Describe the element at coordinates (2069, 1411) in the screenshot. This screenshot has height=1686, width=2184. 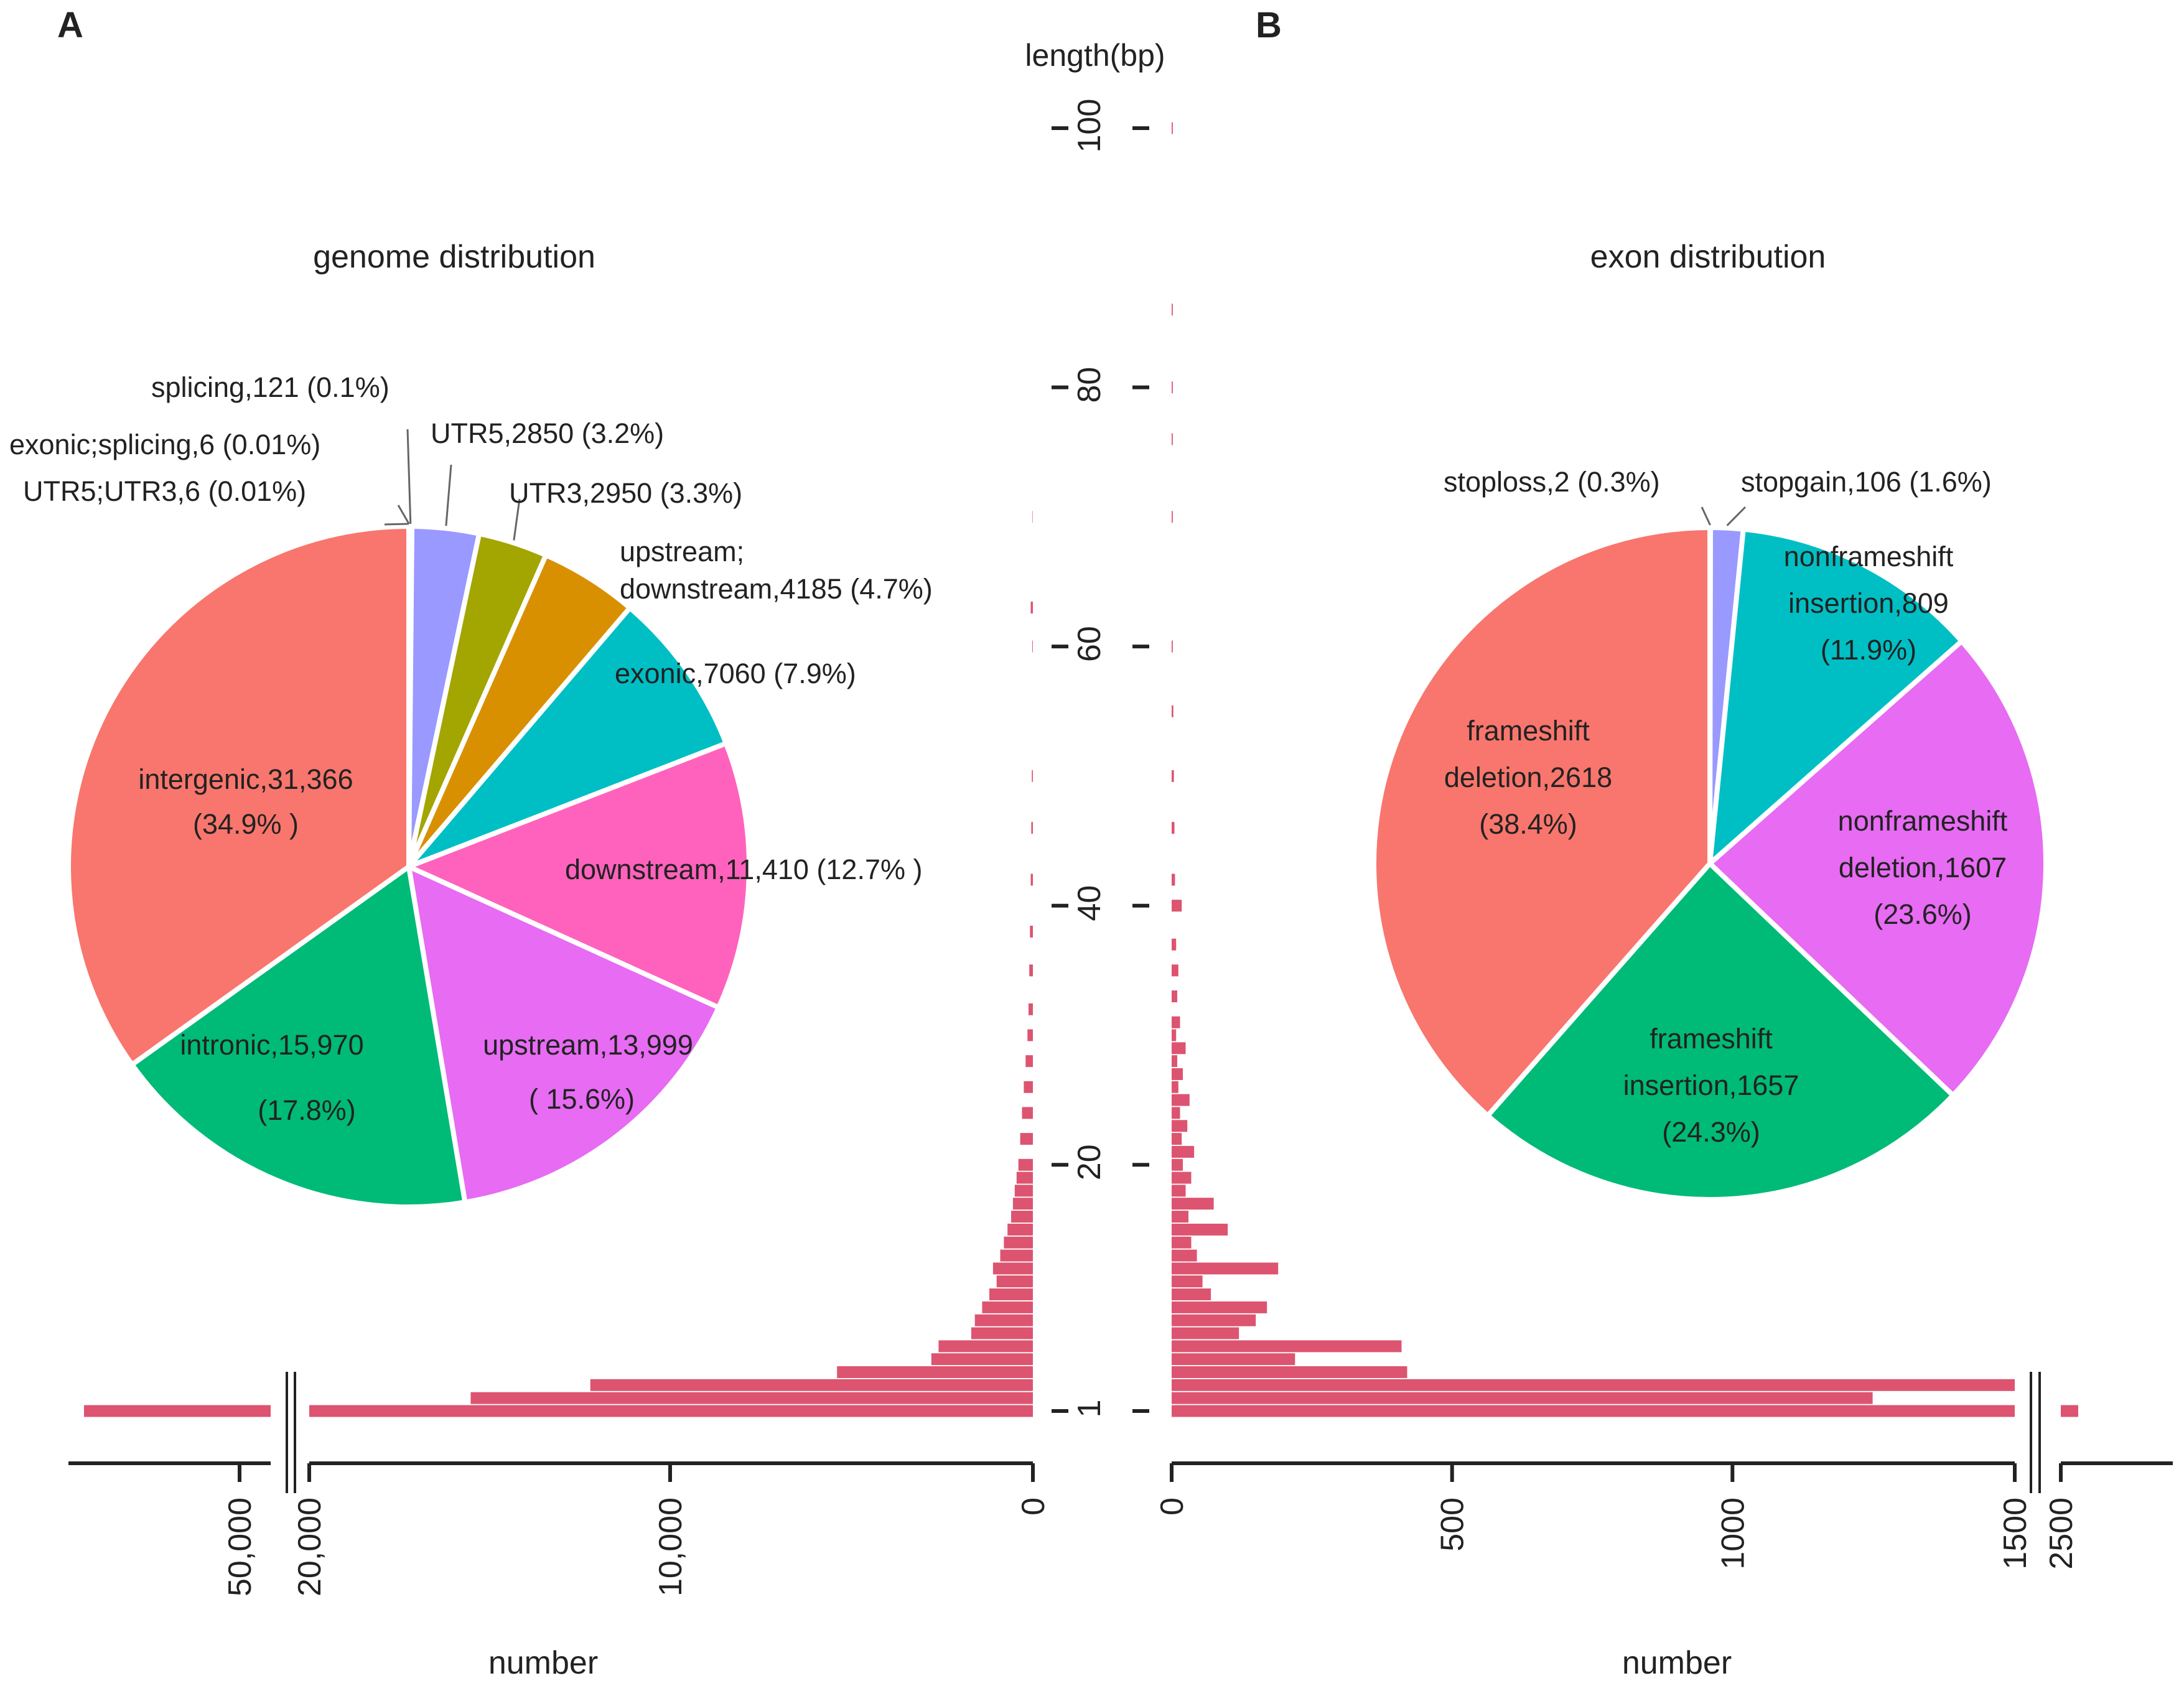
I see `bar-right-len-1-broken` at that location.